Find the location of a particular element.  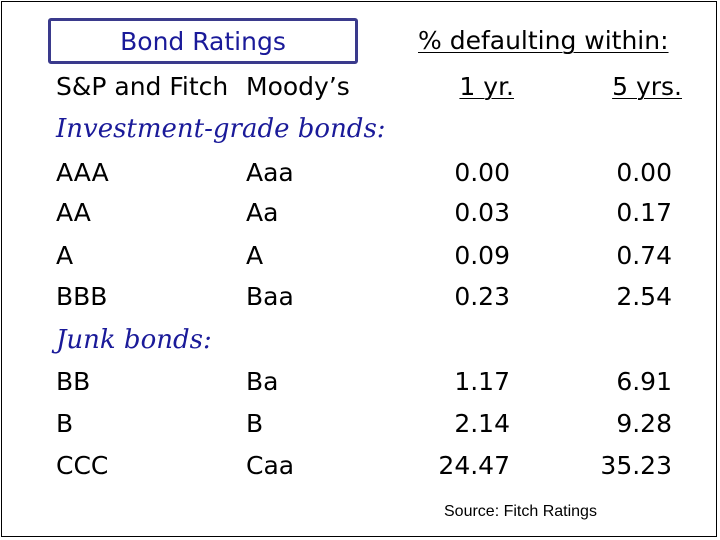

title-box: Bond Ratings is located at coordinates (203, 41).